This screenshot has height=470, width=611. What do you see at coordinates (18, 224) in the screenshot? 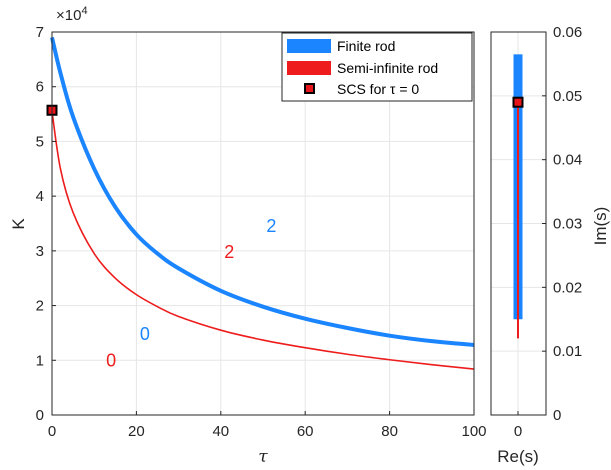
I see `y-axis-label: K` at bounding box center [18, 224].